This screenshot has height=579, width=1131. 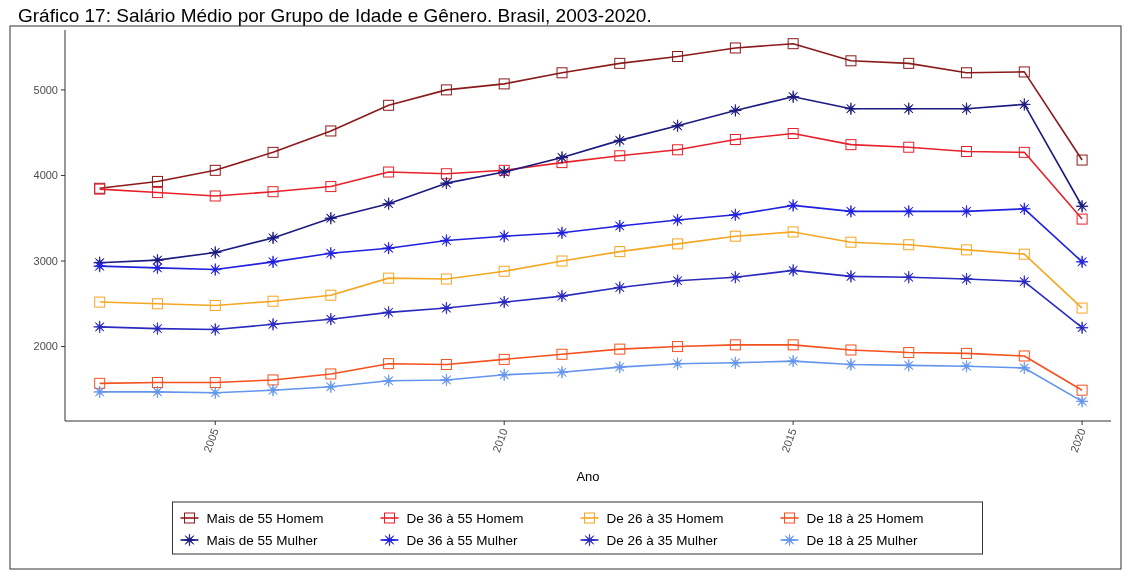 What do you see at coordinates (262, 540) in the screenshot?
I see `legend-label: Mais de 55 Mulher` at bounding box center [262, 540].